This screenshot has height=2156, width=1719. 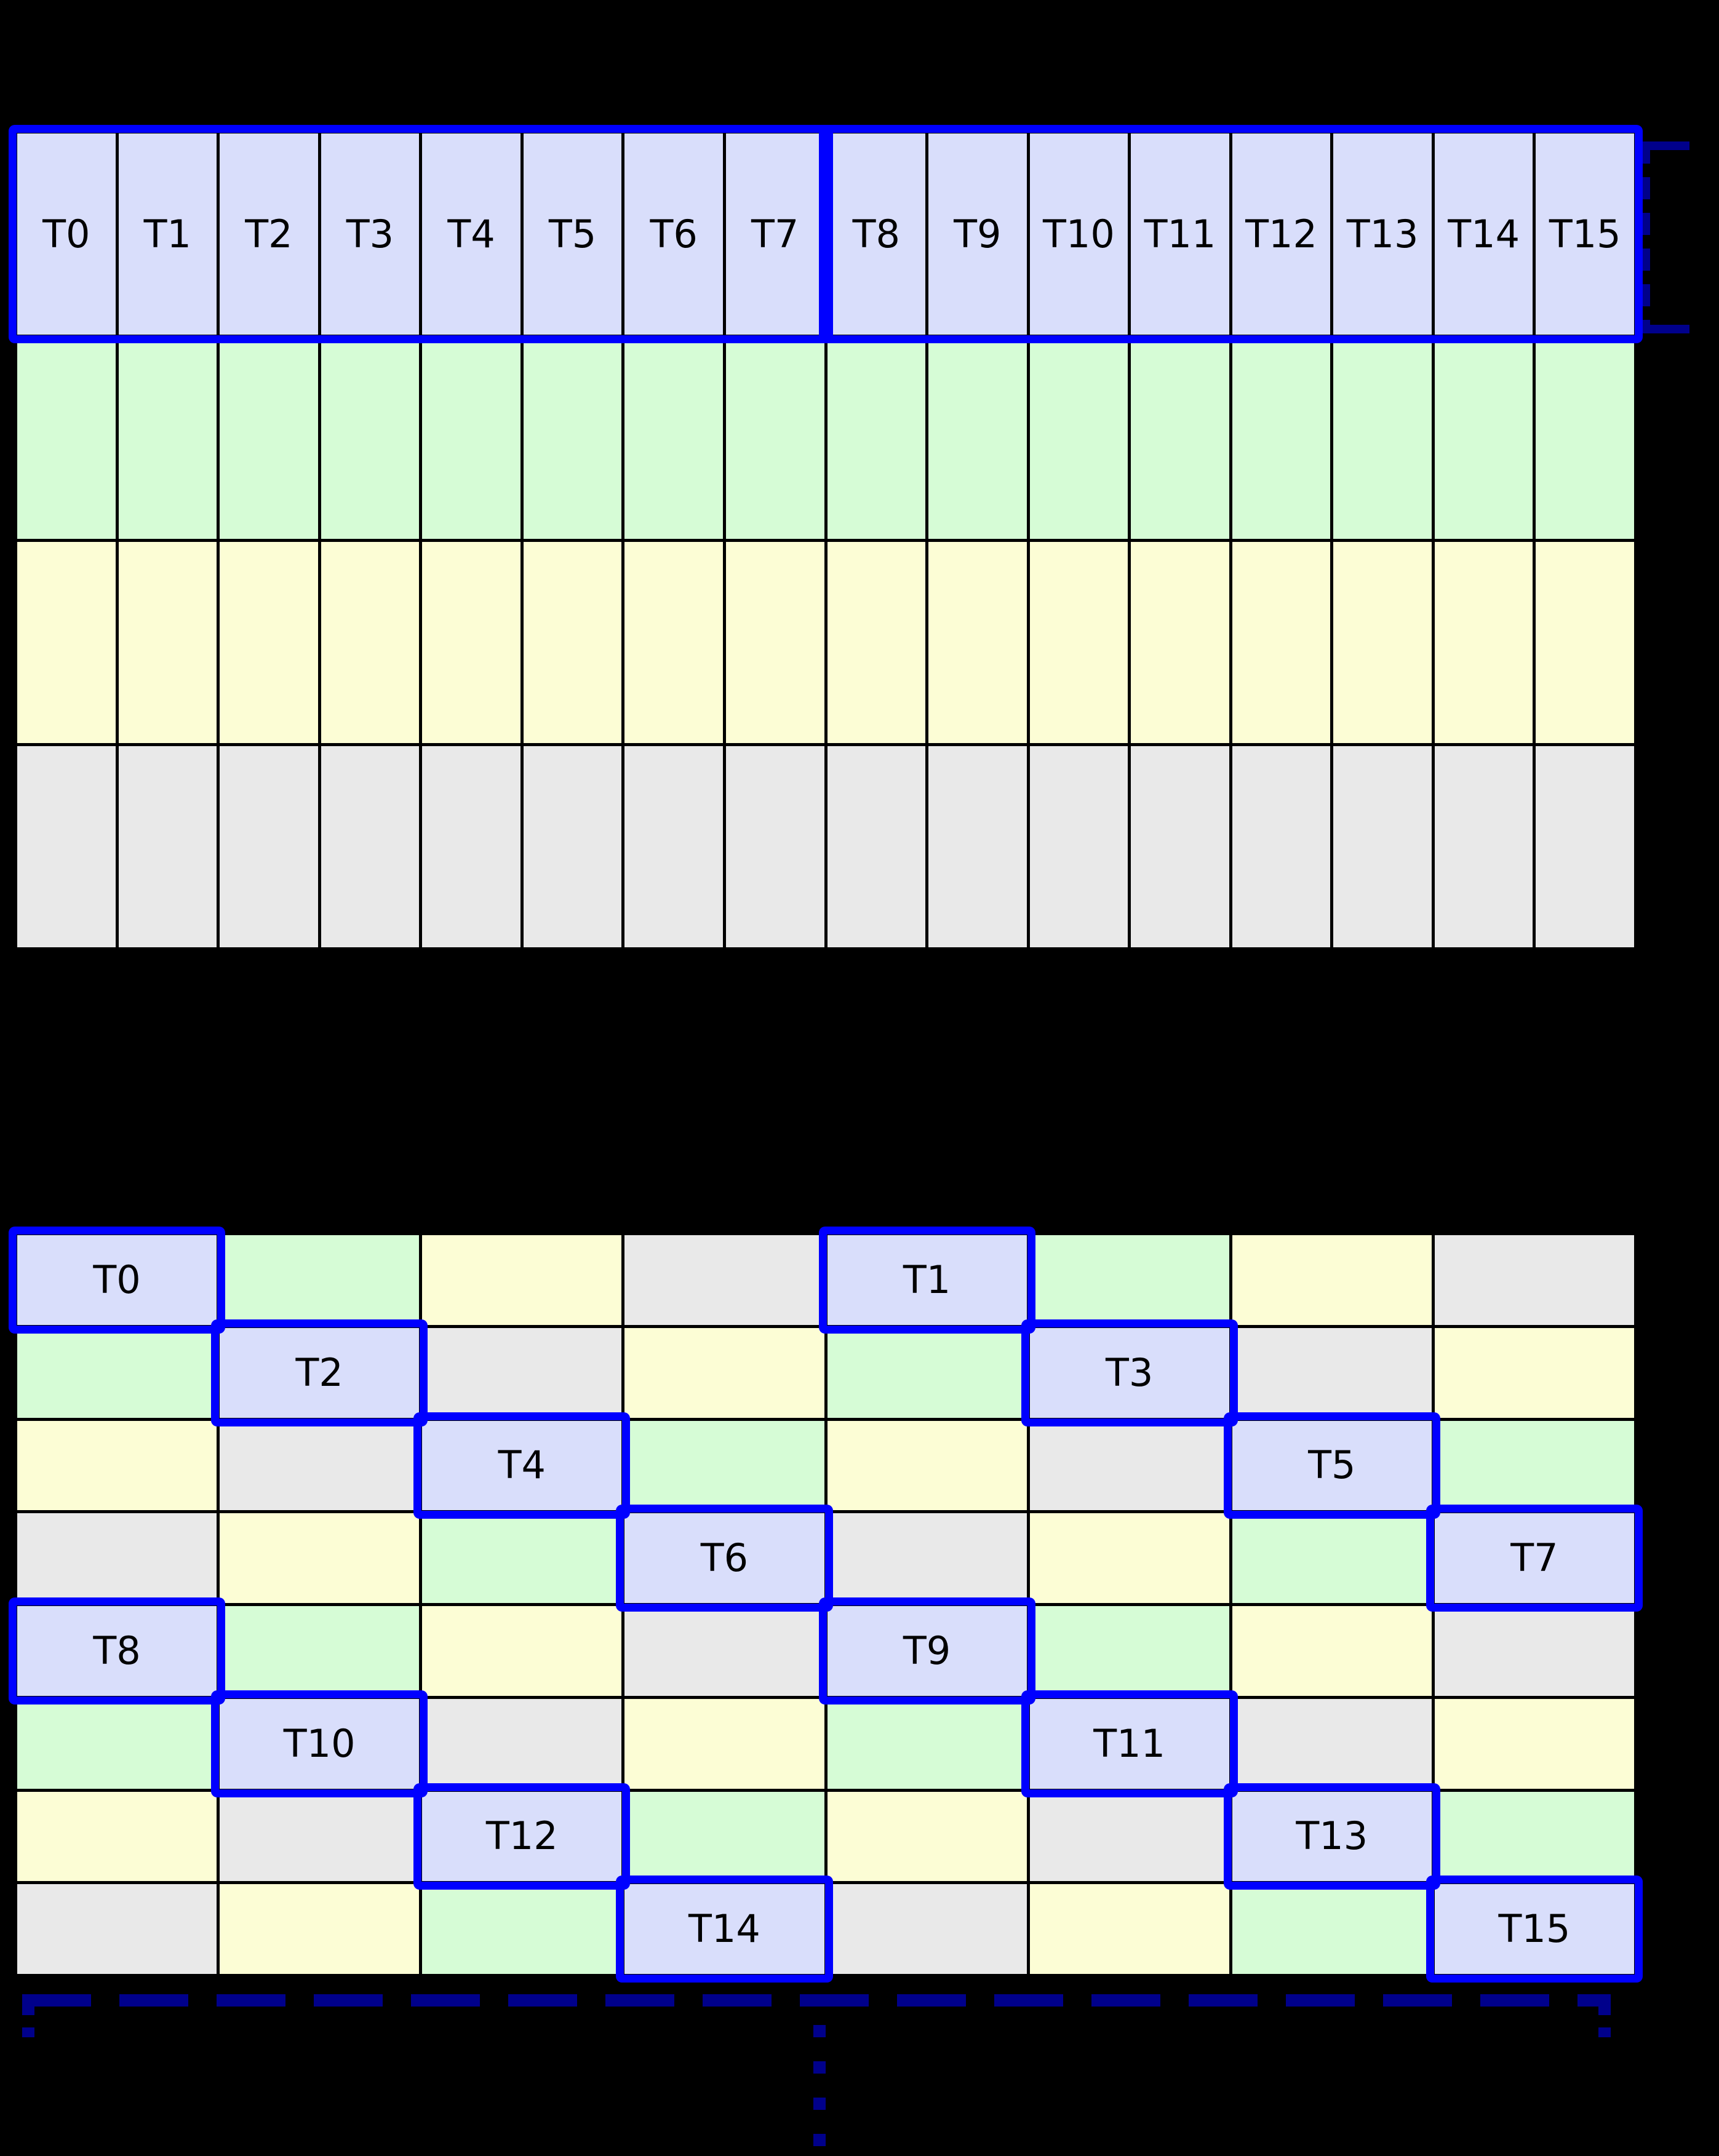 I want to click on thread-cell: T6, so click(x=724, y=1558).